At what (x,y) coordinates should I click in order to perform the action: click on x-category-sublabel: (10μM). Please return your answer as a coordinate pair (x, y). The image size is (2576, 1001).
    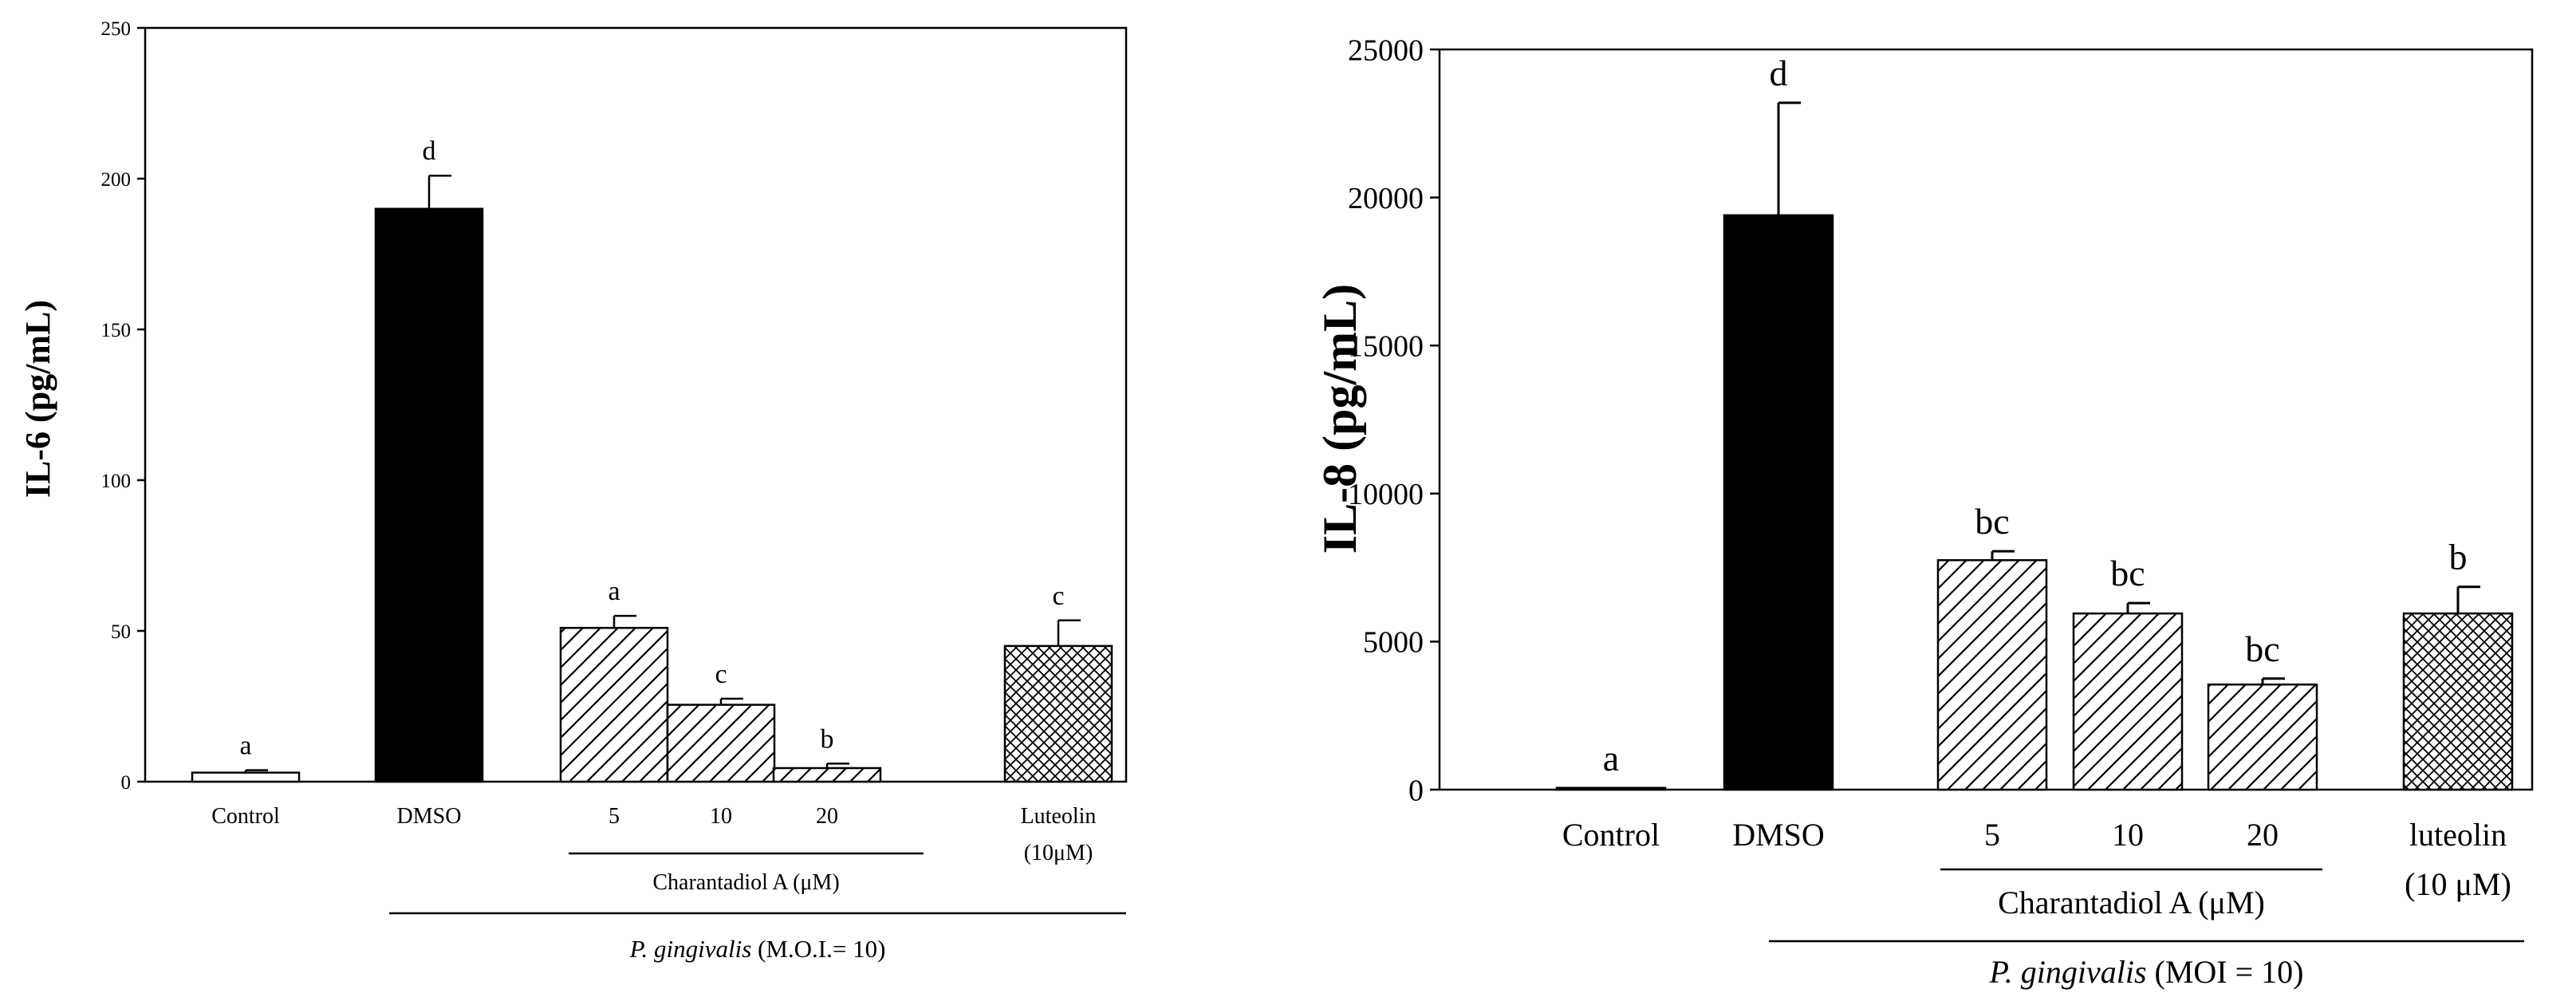
    Looking at the image, I should click on (1058, 853).